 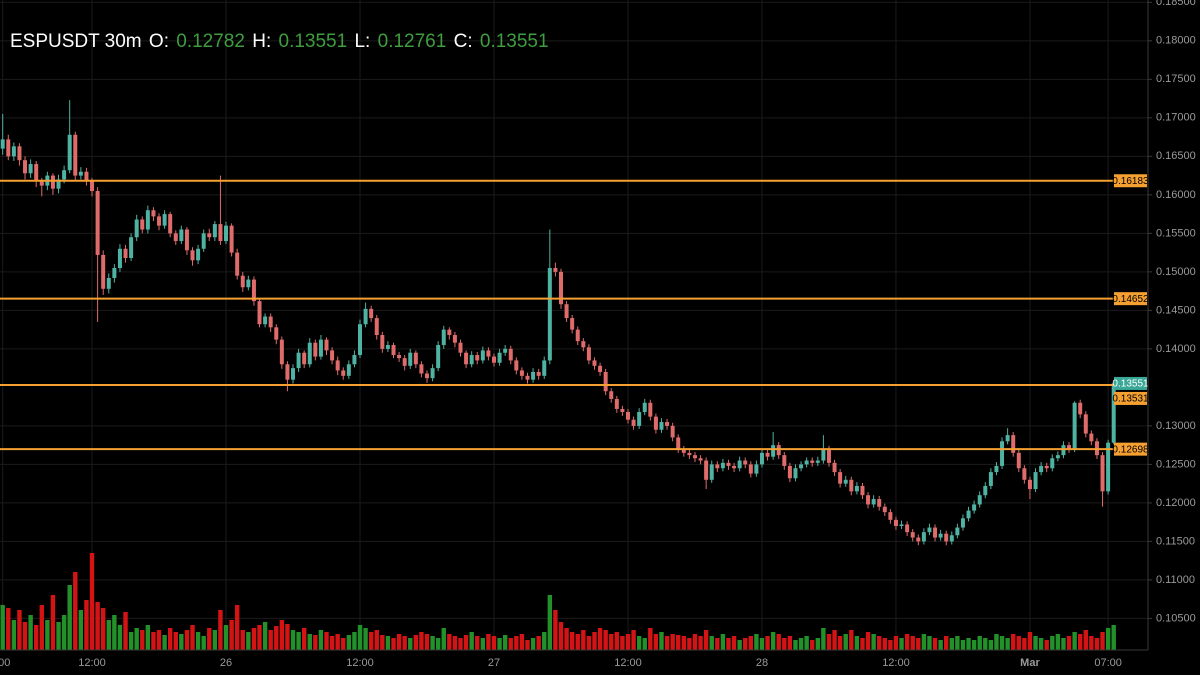 I want to click on level-label-box, so click(x=1130, y=398).